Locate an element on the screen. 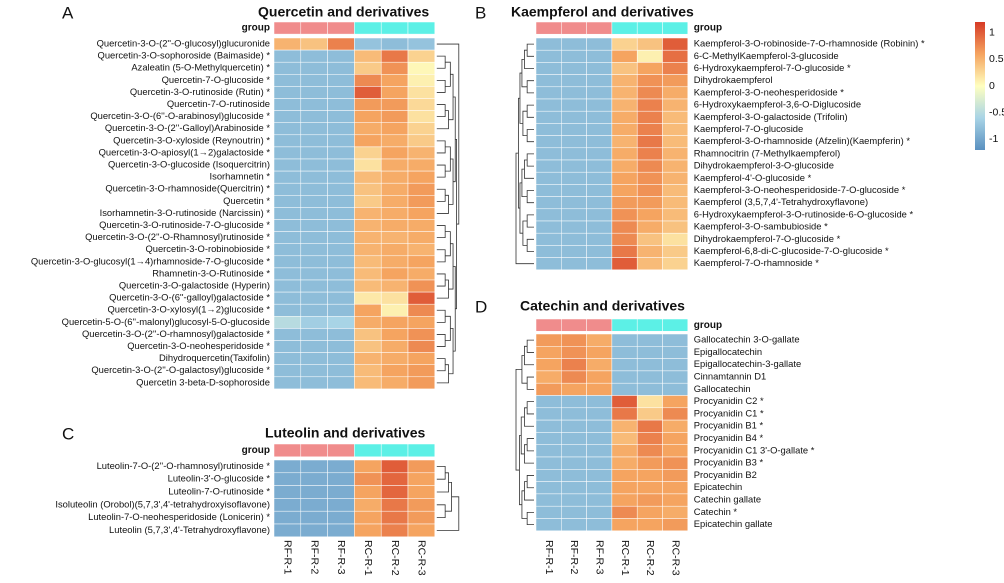 Image resolution: width=1004 pixels, height=583 pixels. column-label-D: RC-R-3 is located at coordinates (675, 558).